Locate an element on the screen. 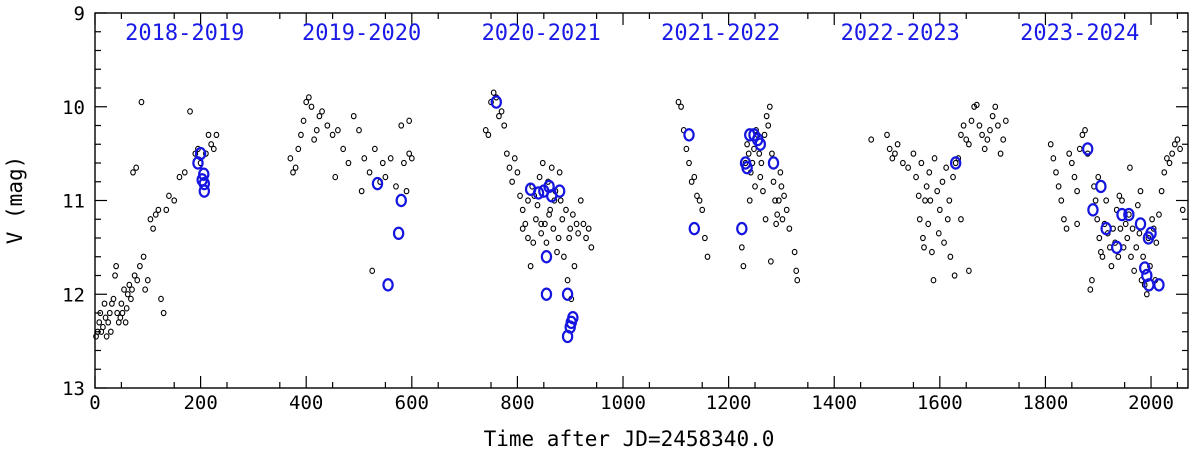 This screenshot has width=1200, height=454. x-tick-label: 400 is located at coordinates (306, 403).